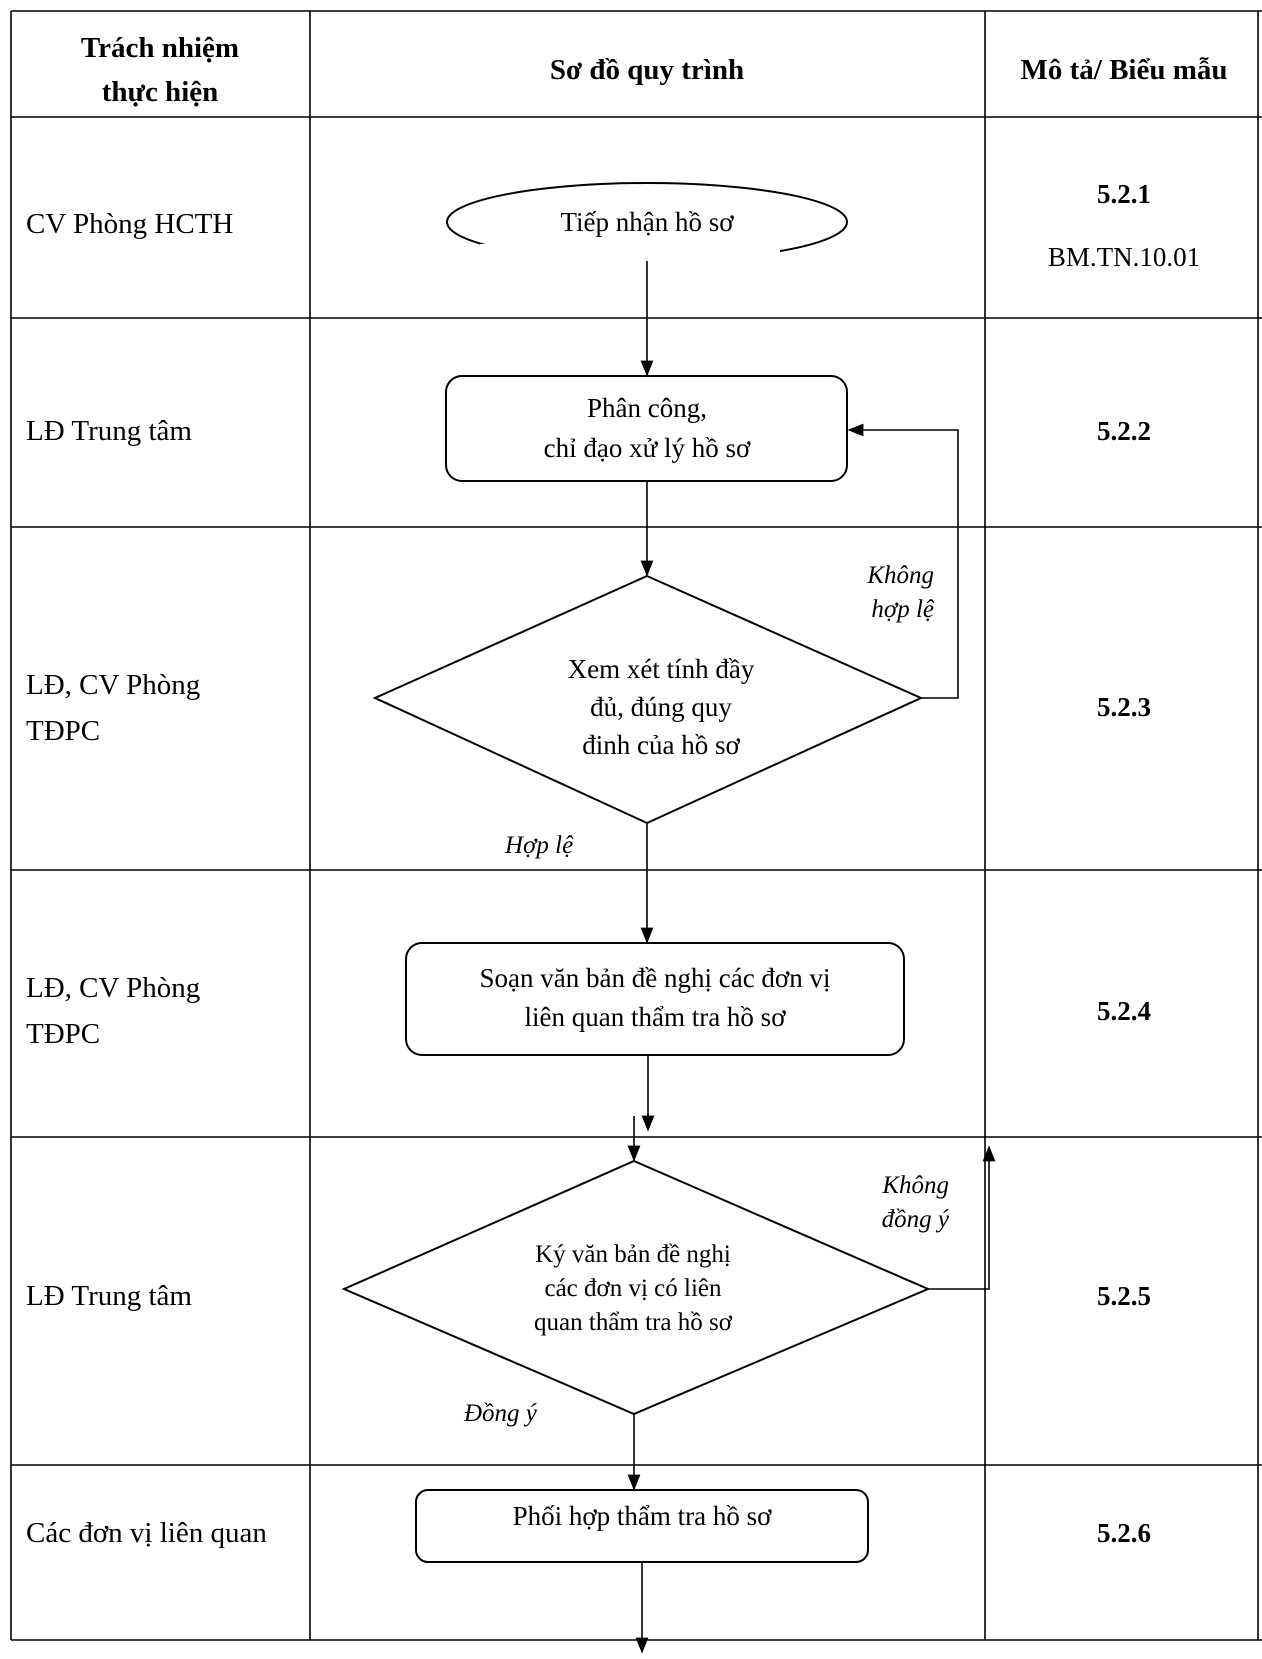  What do you see at coordinates (661, 707) in the screenshot?
I see `node-review-label-line-2: đủ, đúng quy` at bounding box center [661, 707].